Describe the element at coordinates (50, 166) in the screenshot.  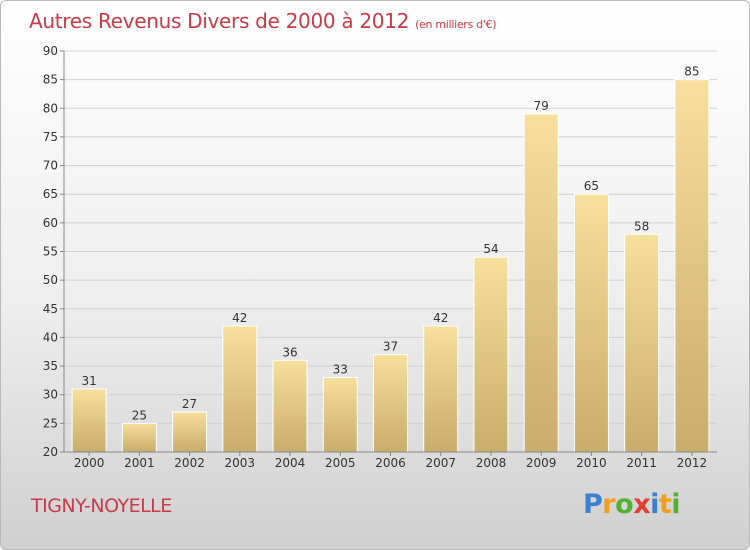
I see `y-tick-label: 70` at that location.